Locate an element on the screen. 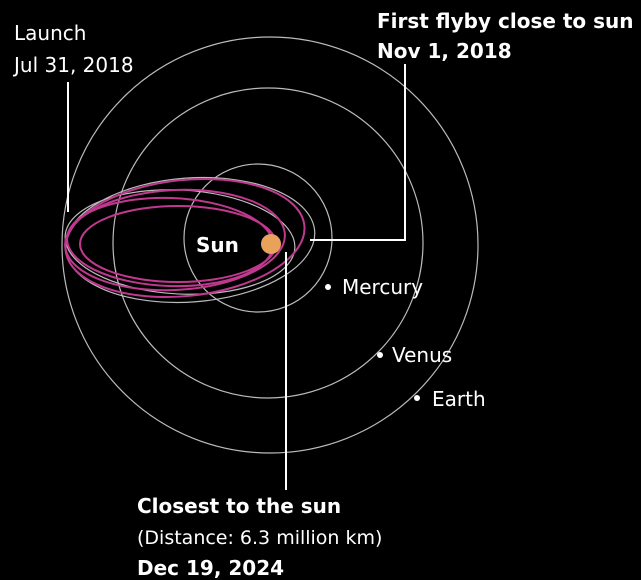 The height and width of the screenshot is (580, 641). mercury-orbit is located at coordinates (258, 238).